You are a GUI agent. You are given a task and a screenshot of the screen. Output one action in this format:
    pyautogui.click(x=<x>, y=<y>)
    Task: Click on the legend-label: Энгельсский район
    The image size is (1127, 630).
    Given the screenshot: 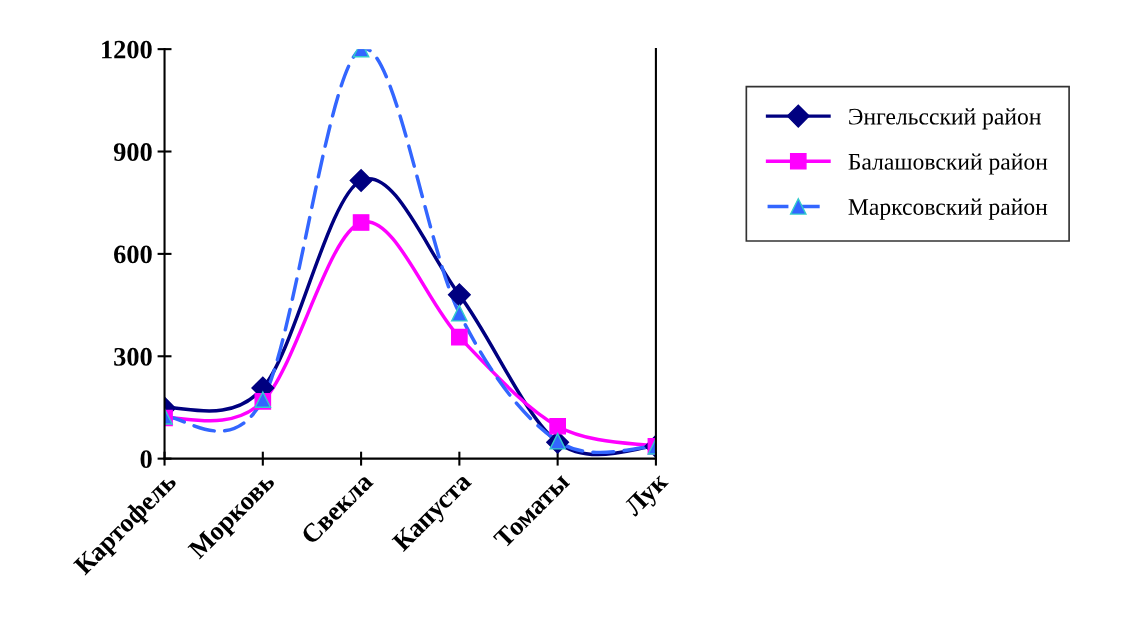 What is the action you would take?
    pyautogui.click(x=945, y=119)
    